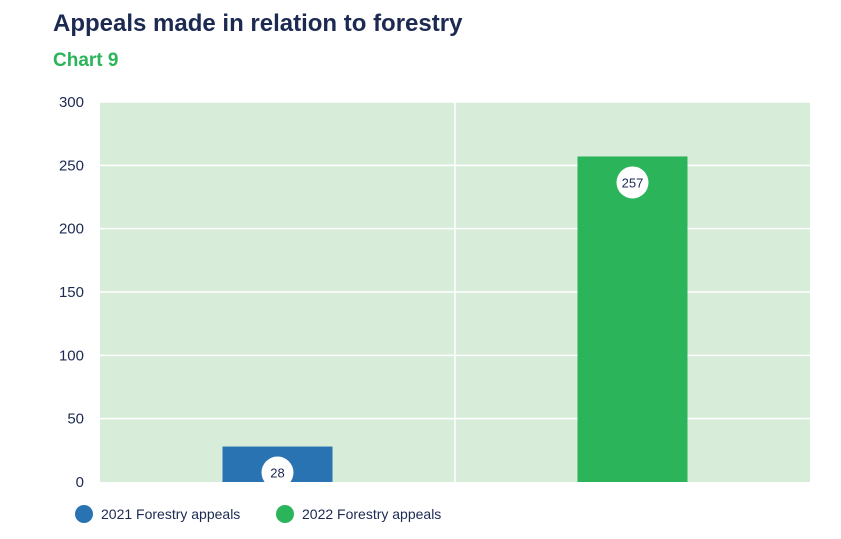 The image size is (841, 539). Describe the element at coordinates (71, 165) in the screenshot. I see `y-tick-label-250: 250` at that location.